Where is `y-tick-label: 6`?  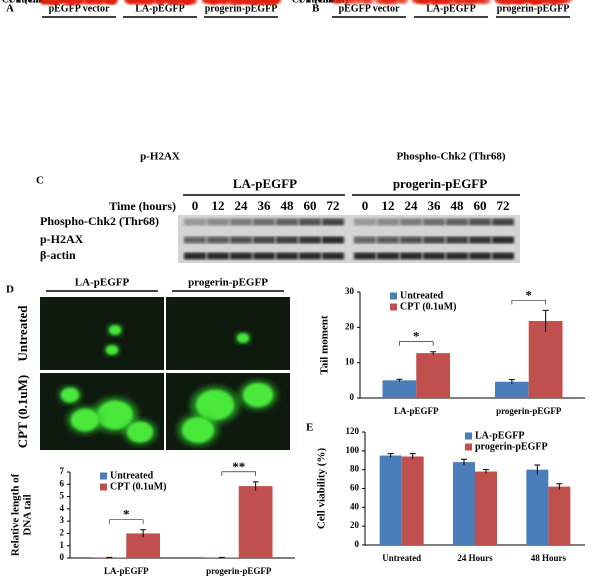
y-tick-label: 6 is located at coordinates (62, 483).